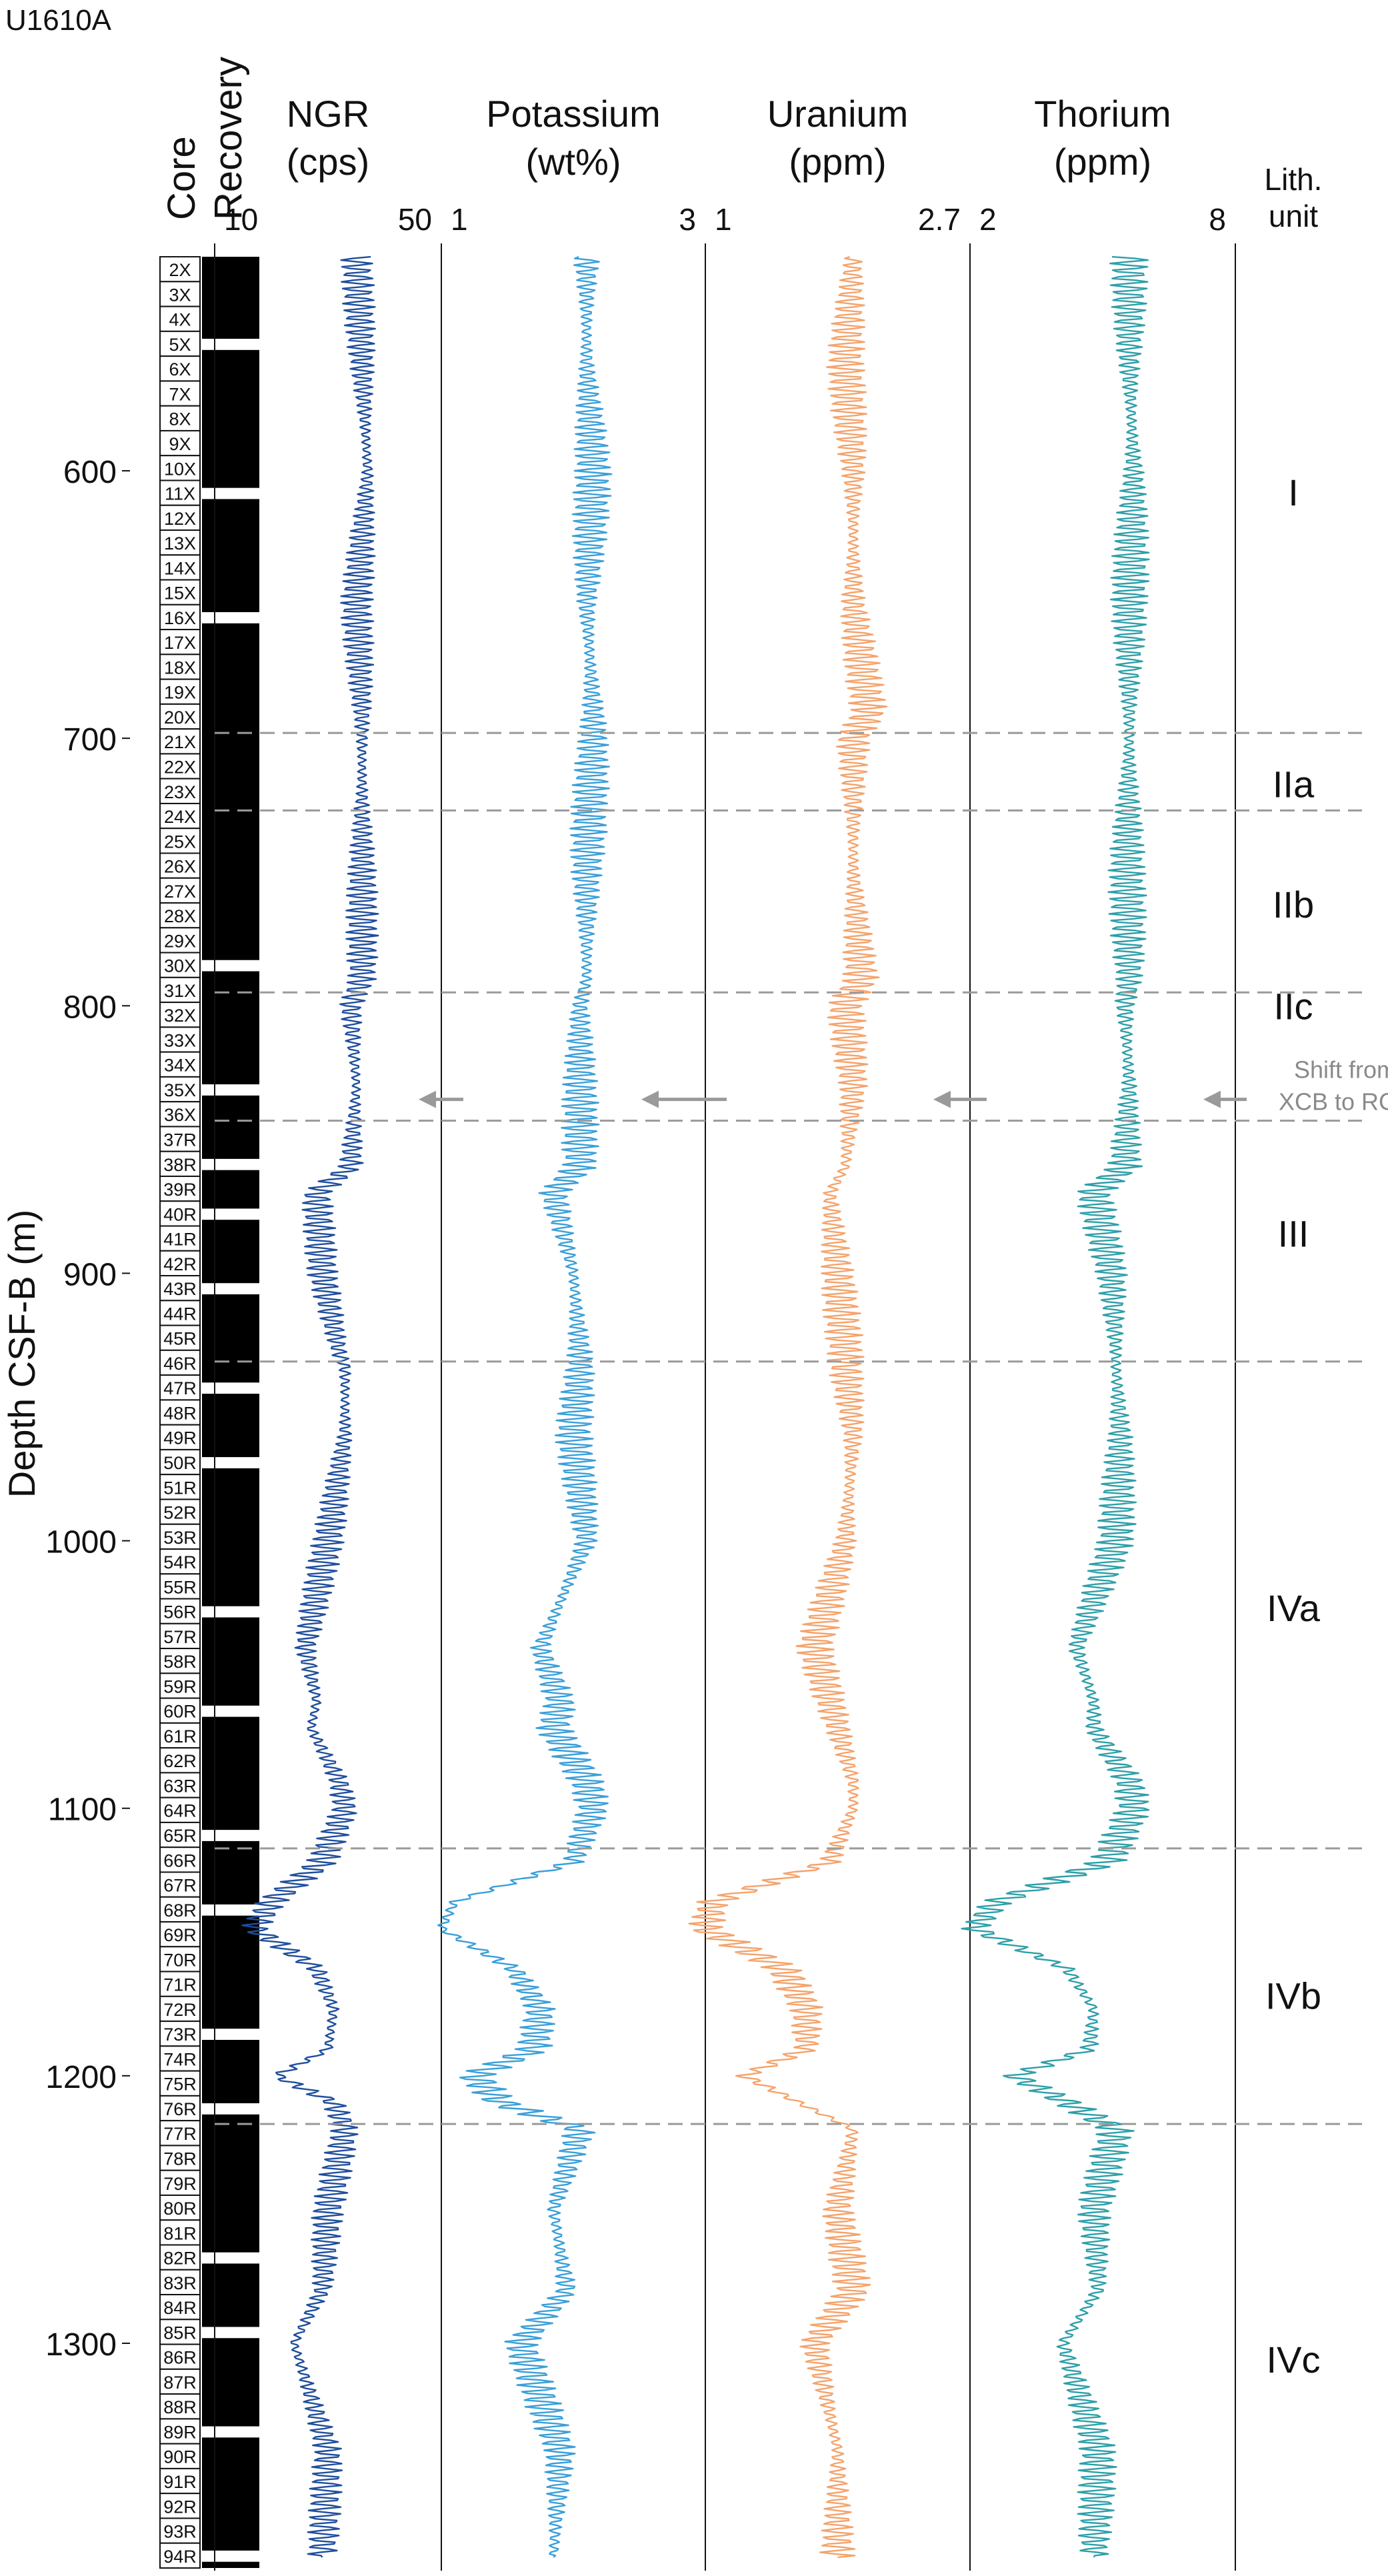  Describe the element at coordinates (939, 219) in the screenshot. I see `track-axis-max-label: 2.7` at that location.